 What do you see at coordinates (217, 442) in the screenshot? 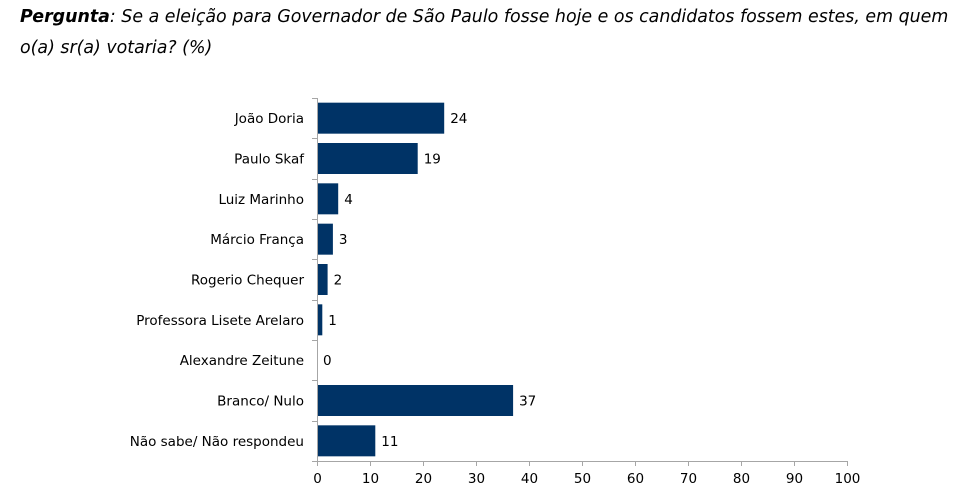
I see `category-label-8: Não sabe/ Não respondeu` at bounding box center [217, 442].